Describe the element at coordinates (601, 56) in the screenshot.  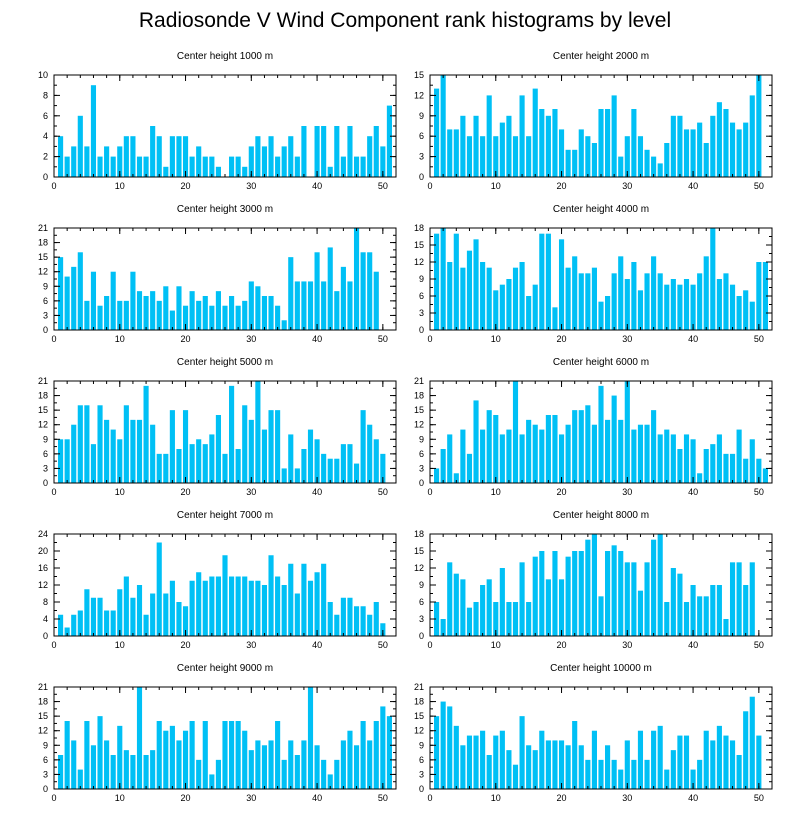
I see `panel-title: Center height 2000 m` at that location.